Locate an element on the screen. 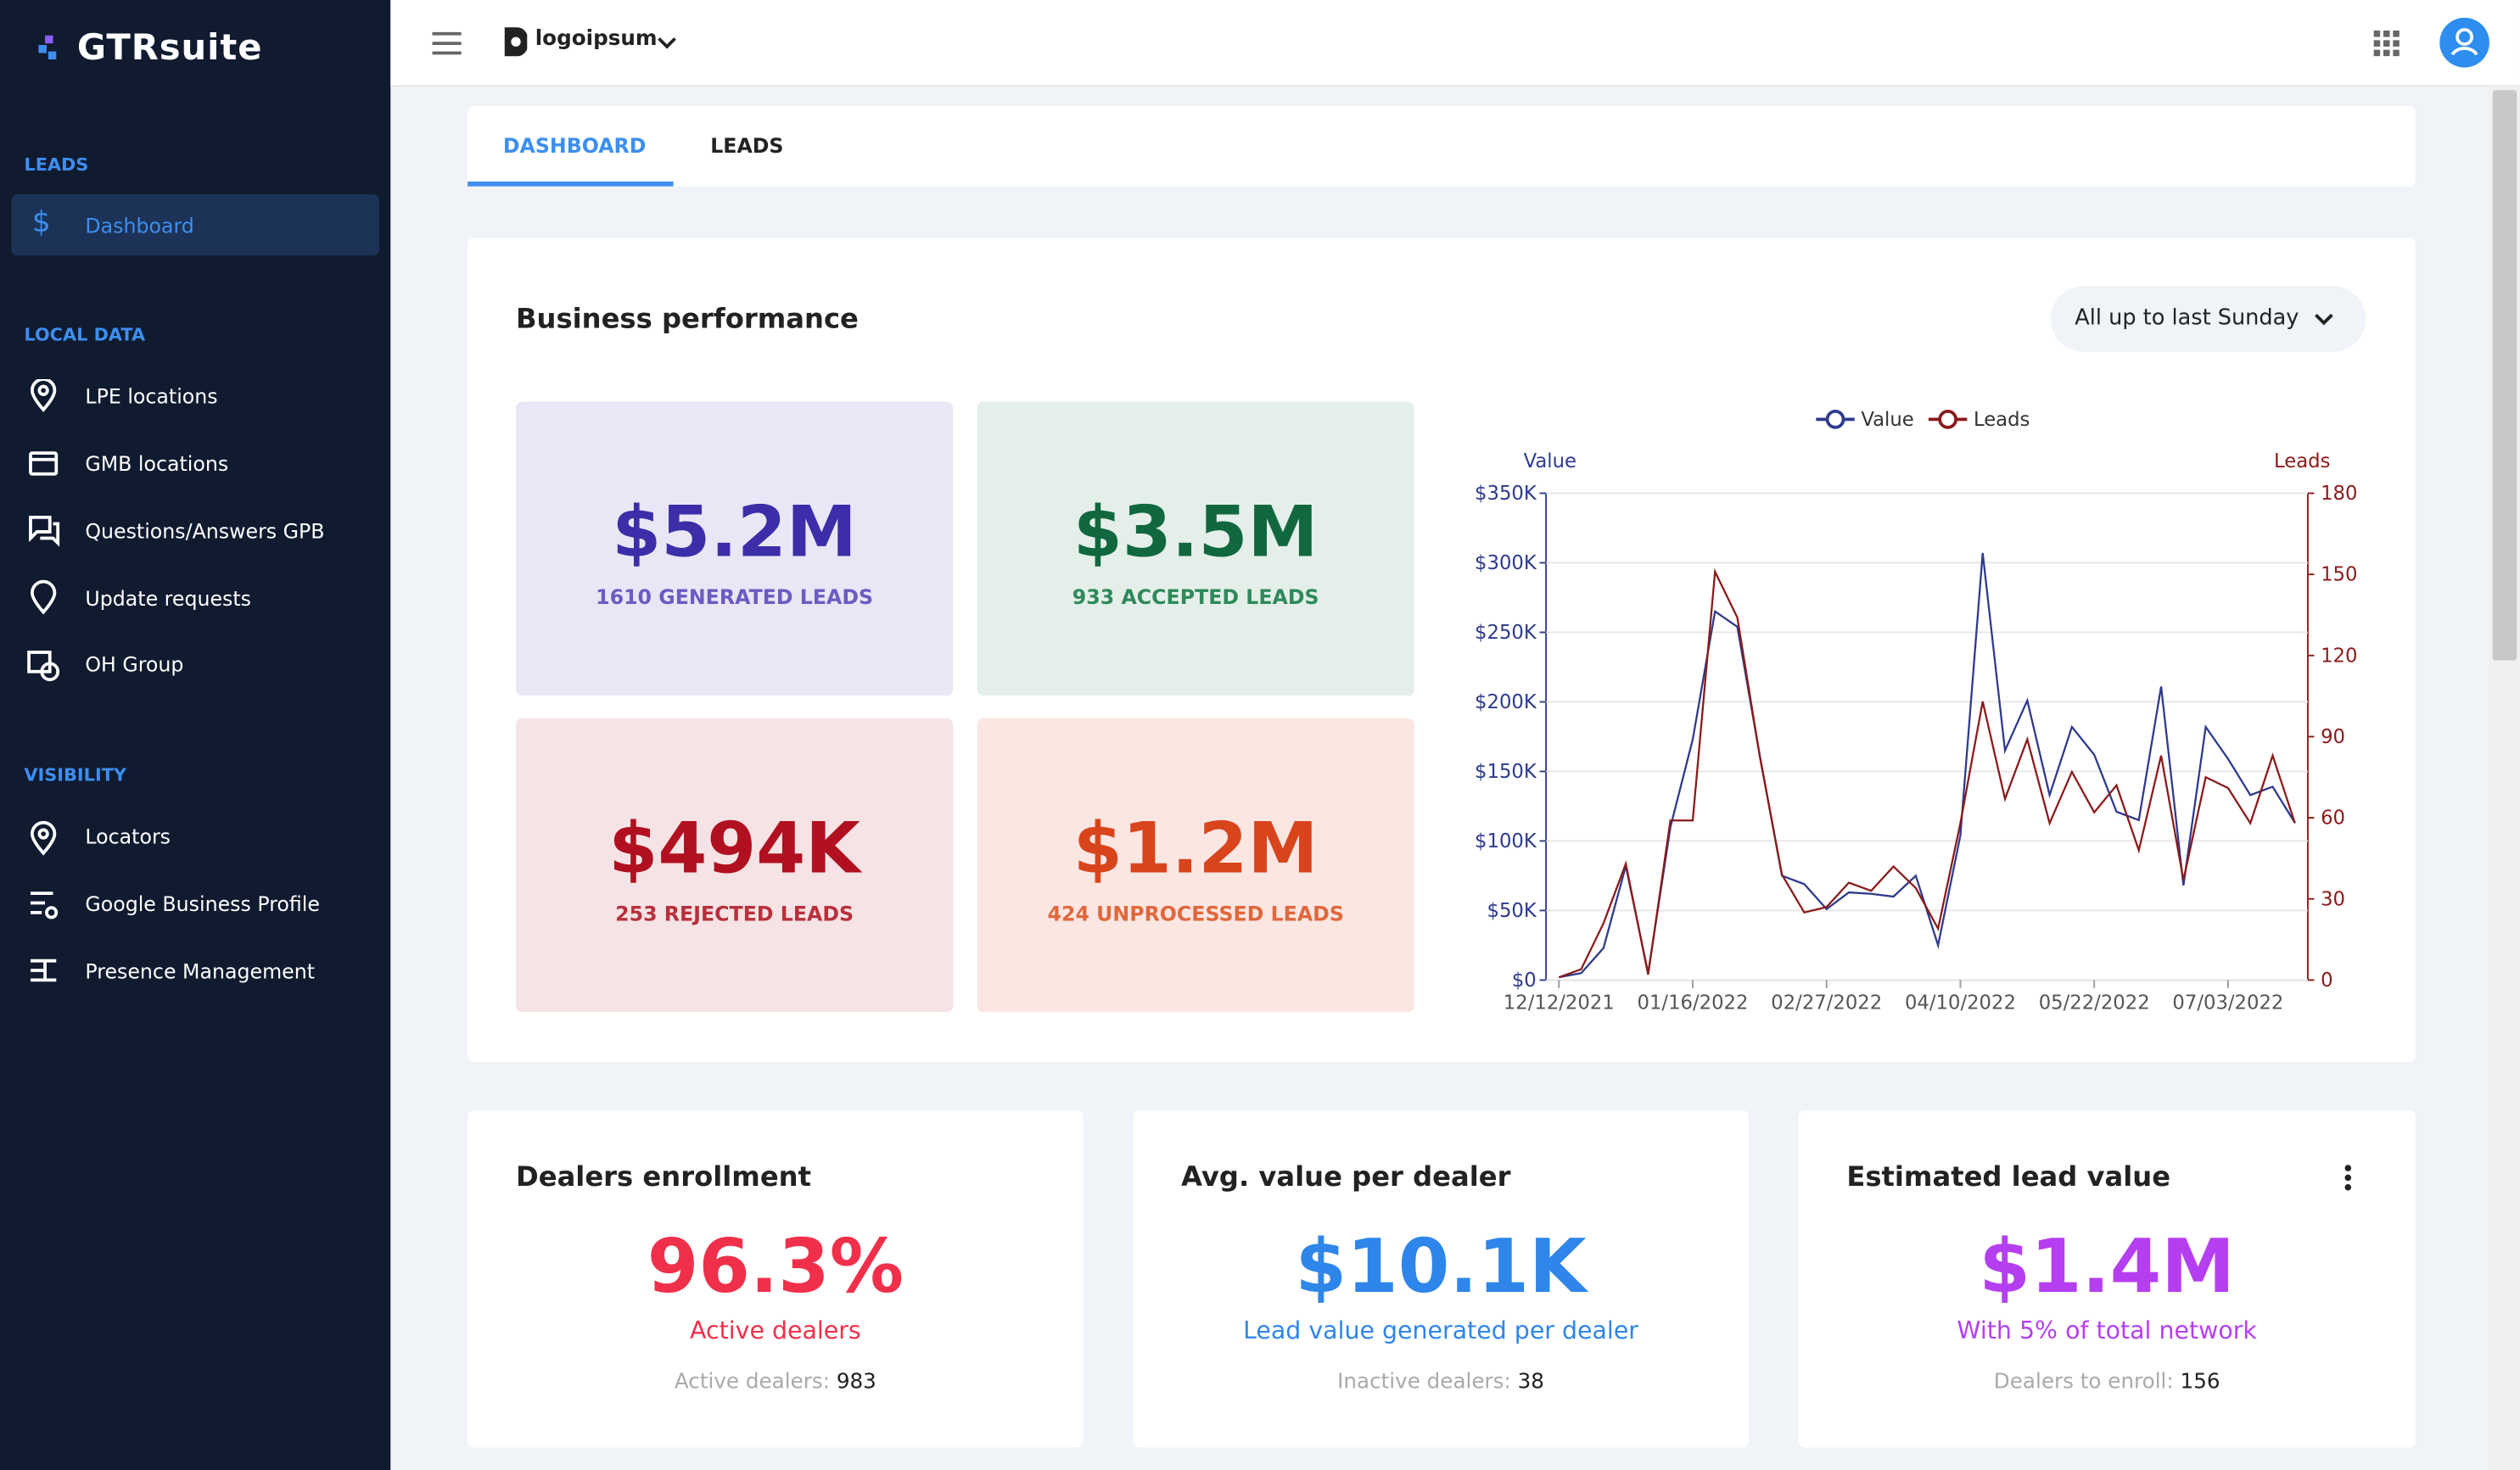 This screenshot has width=2520, height=1470. tab: LEADS is located at coordinates (747, 145).